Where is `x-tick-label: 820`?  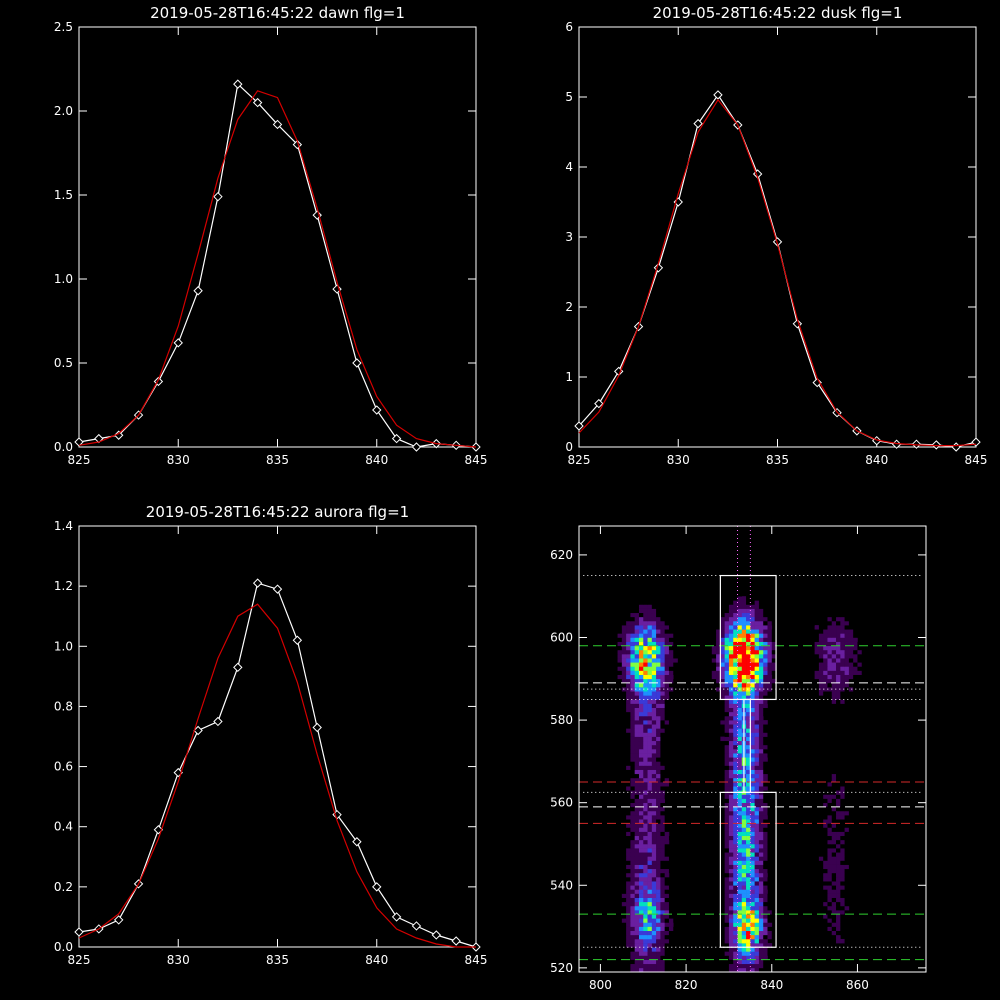 x-tick-label: 820 is located at coordinates (686, 985).